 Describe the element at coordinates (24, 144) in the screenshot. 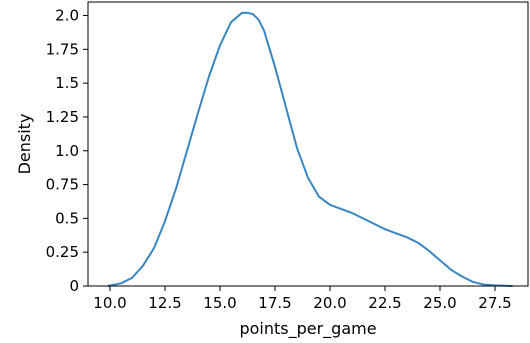

I see `y-axis-label: Density` at that location.